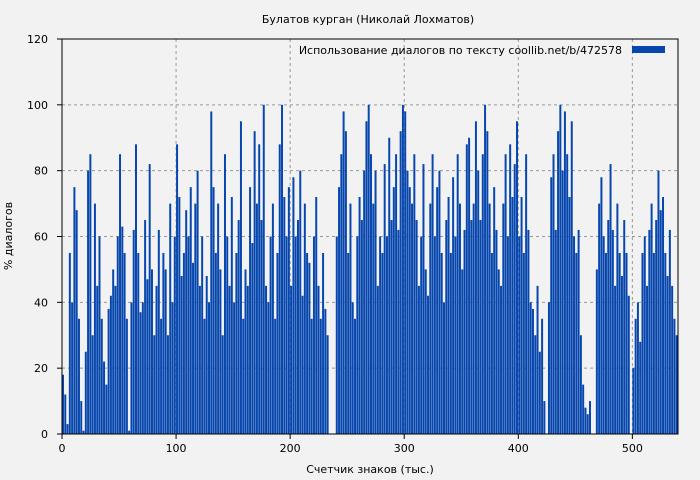  Describe the element at coordinates (8, 236) in the screenshot. I see `y-axis-label: % диалогов` at that location.